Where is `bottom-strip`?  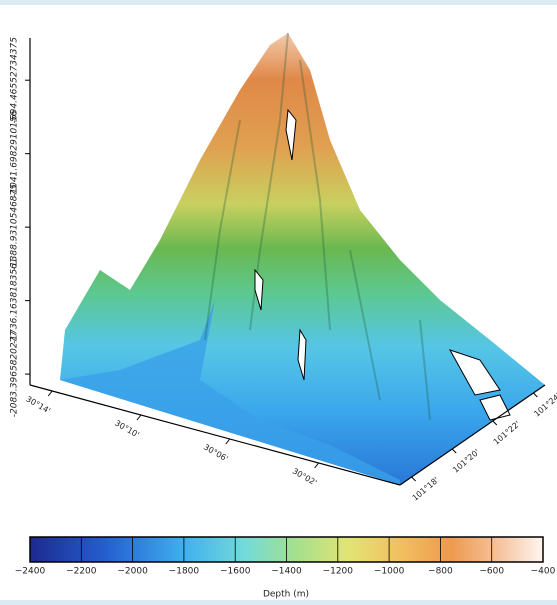 bottom-strip is located at coordinates (278, 602).